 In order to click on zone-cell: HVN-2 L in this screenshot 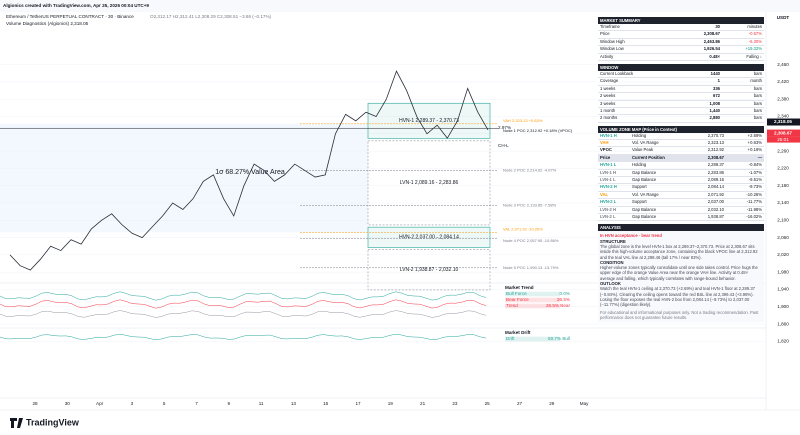, I will do `click(608, 202)`.